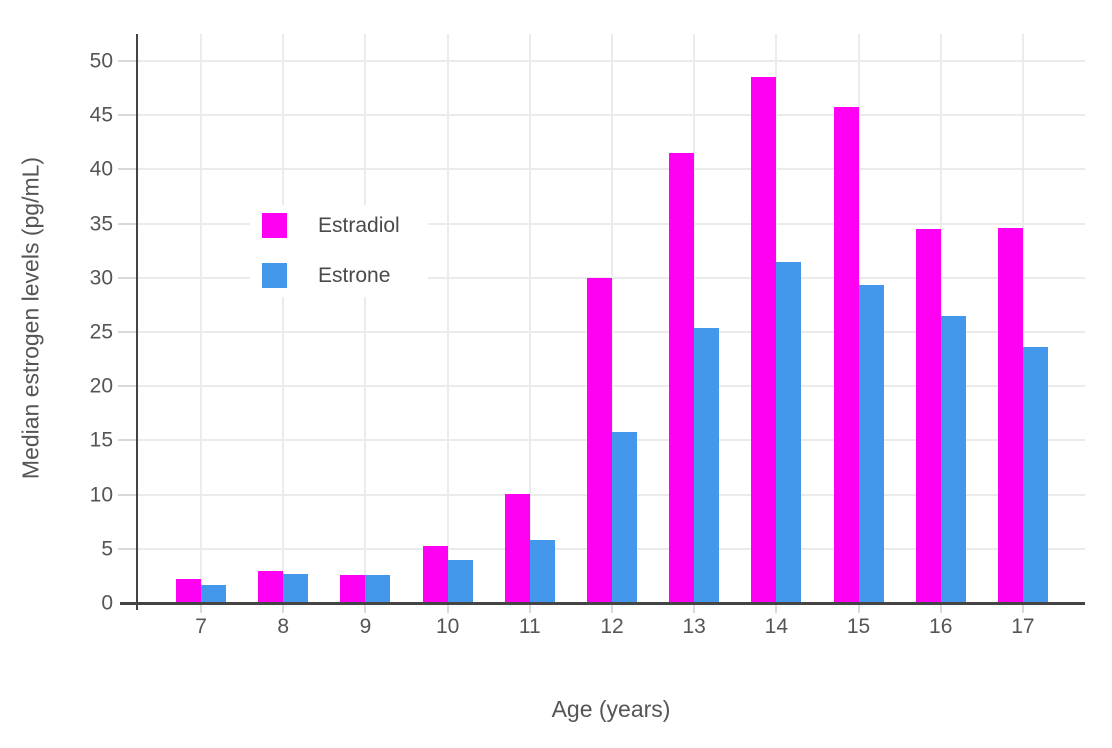 The width and height of the screenshot is (1112, 748). Describe the element at coordinates (101, 169) in the screenshot. I see `y-tick-label-40: 40` at that location.